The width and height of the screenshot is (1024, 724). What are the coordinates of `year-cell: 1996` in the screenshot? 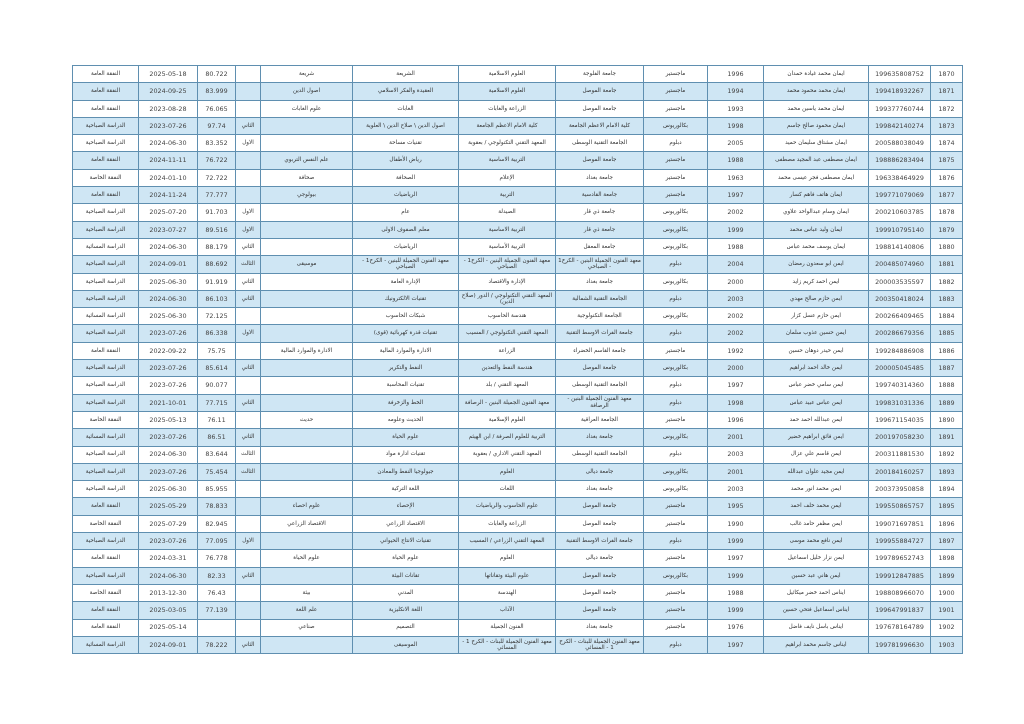 It's located at (735, 74).